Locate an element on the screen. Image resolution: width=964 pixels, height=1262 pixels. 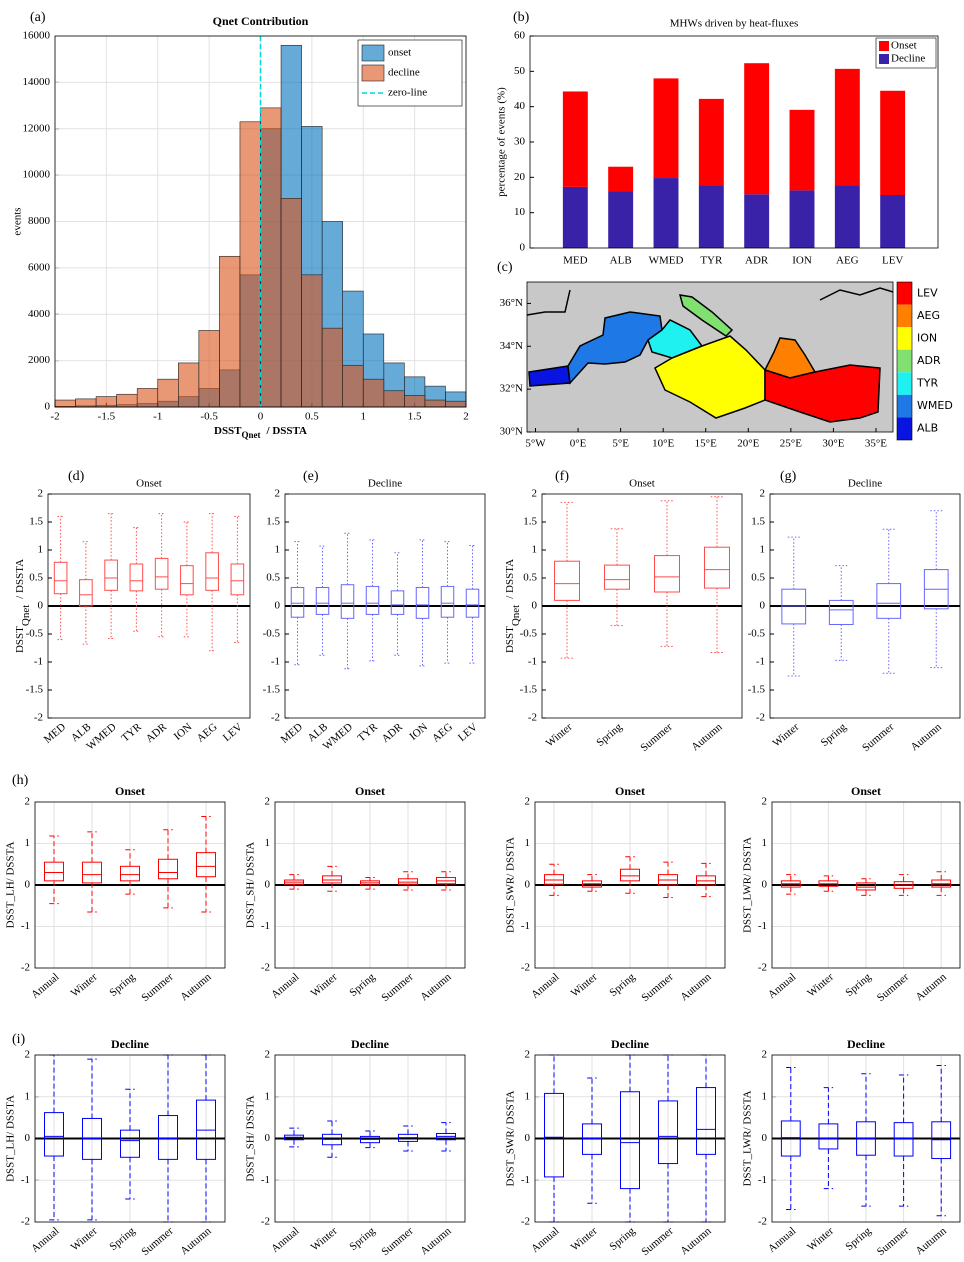
legend-label: Onset is located at coordinates (904, 46).